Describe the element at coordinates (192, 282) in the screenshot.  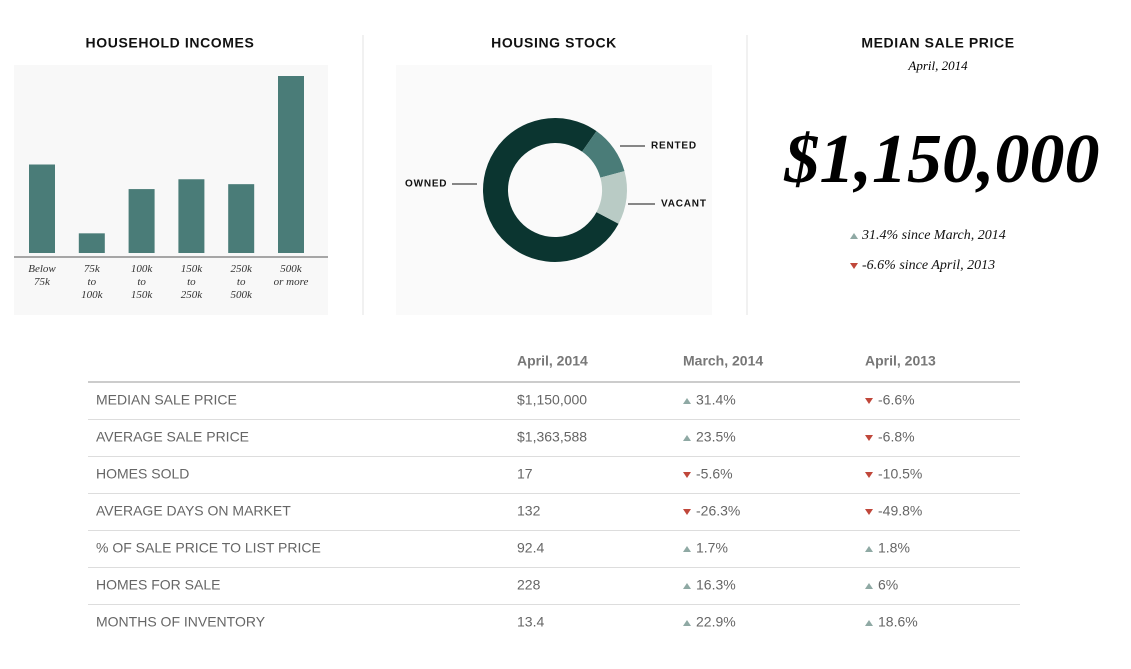
I see `x-tick-label: 150k to 250k` at that location.